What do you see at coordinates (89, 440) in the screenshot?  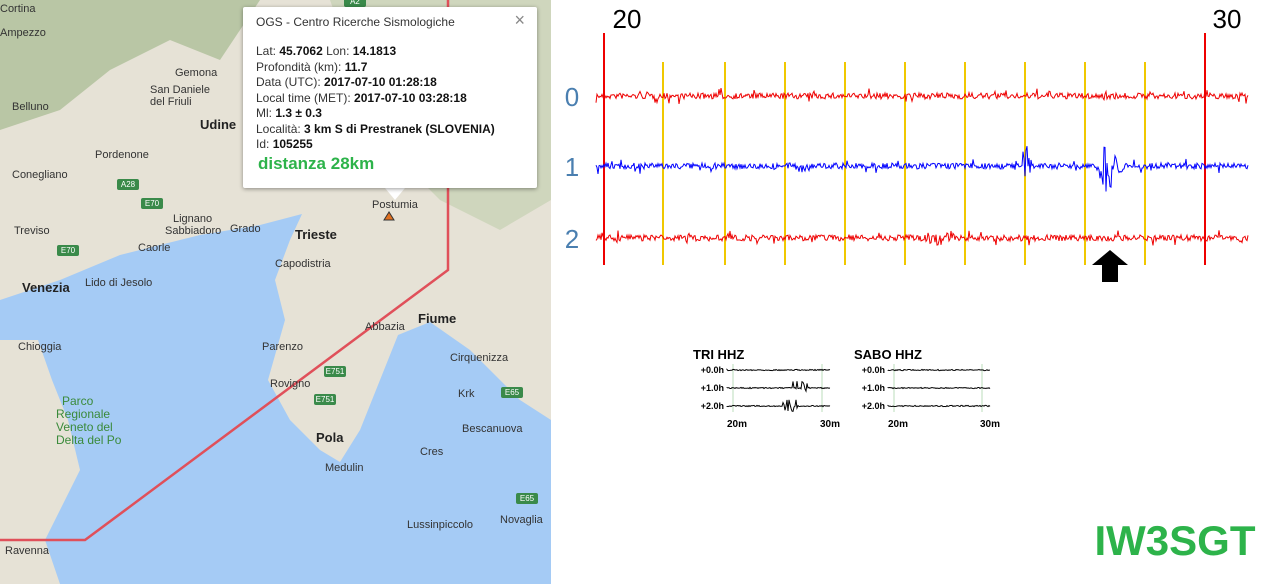 I see `park-label: Delta del Po` at bounding box center [89, 440].